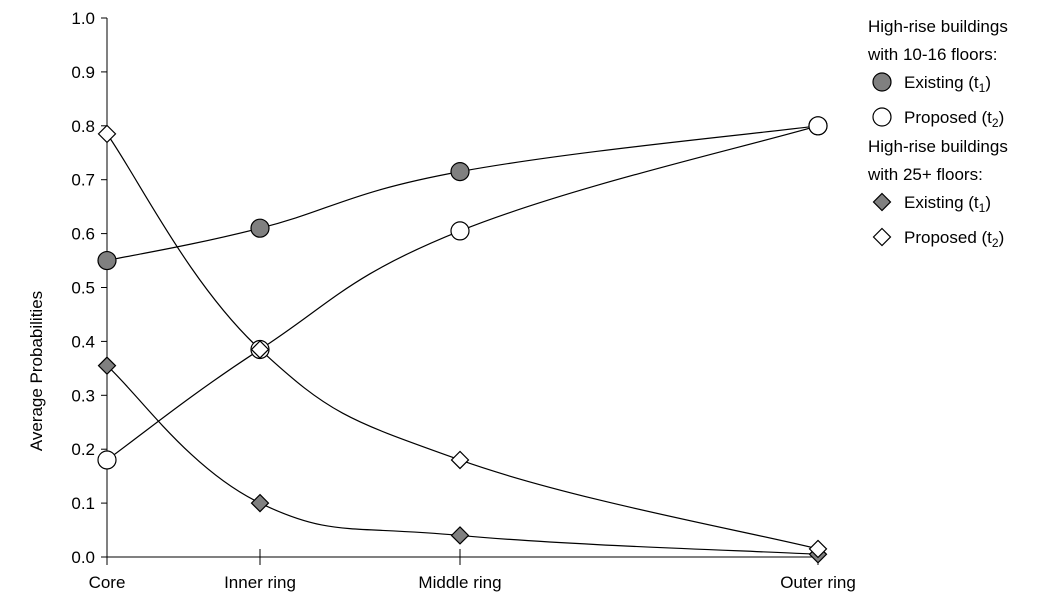 This screenshot has height=602, width=1054. I want to click on x-tick-label: Middle ring, so click(459, 582).